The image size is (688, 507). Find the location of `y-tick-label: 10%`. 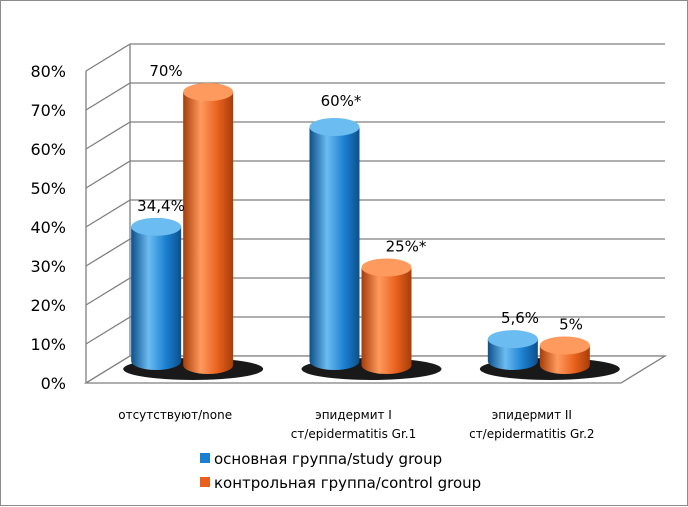

y-tick-label: 10% is located at coordinates (48, 344).